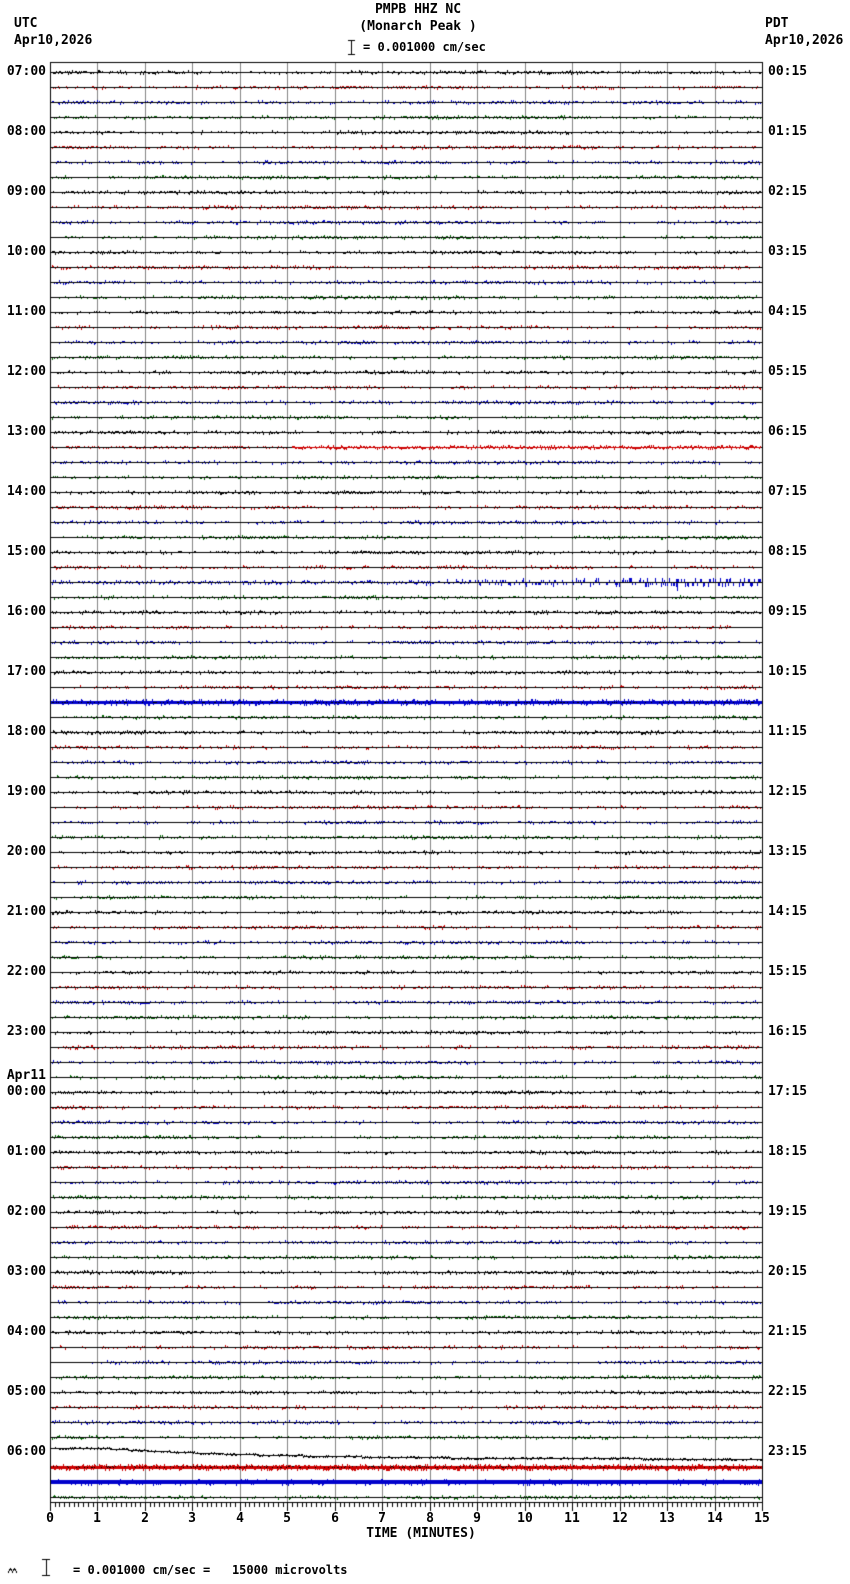 The width and height of the screenshot is (850, 1584). I want to click on utc-hour-label: 14:00, so click(26, 491).